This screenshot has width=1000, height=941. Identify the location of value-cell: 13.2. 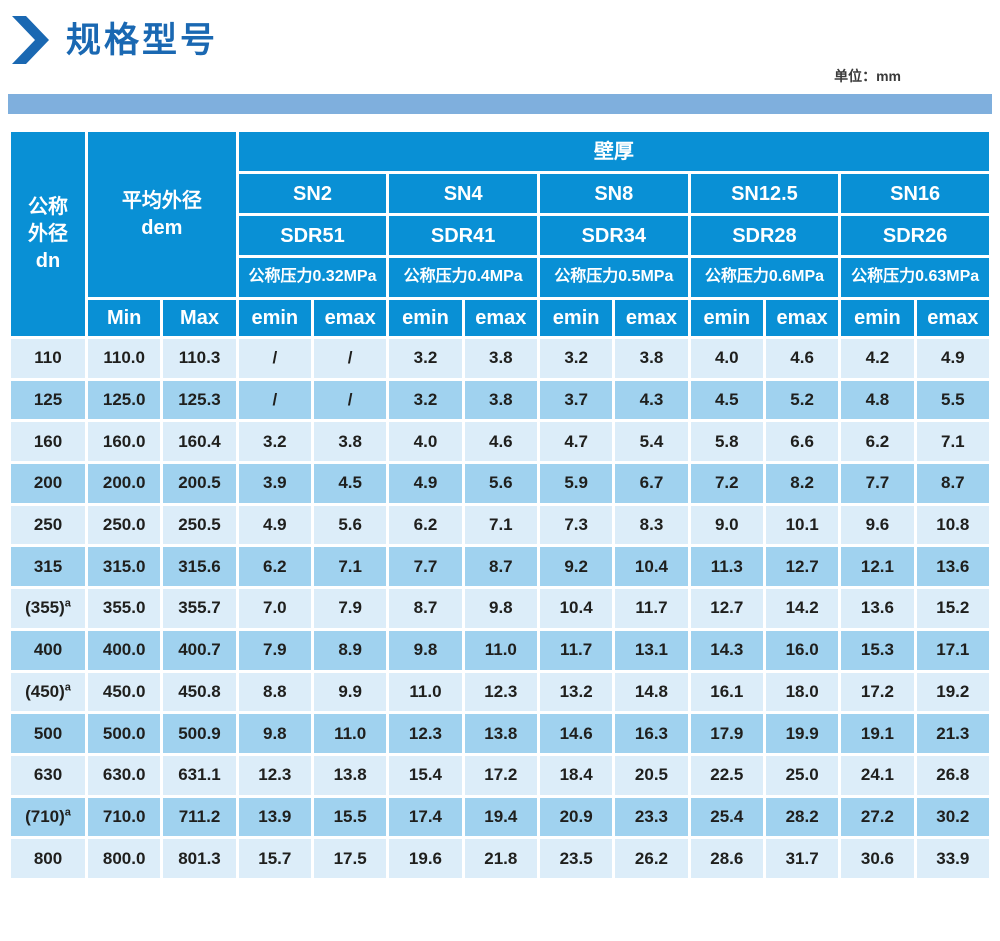
(576, 692).